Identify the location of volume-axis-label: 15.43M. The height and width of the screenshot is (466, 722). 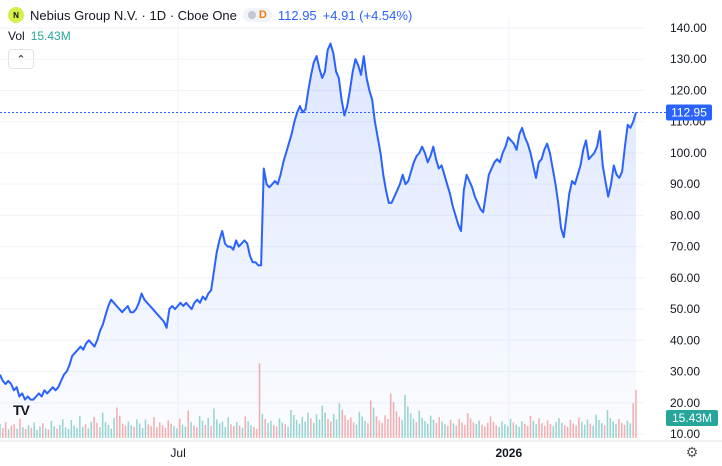
(692, 418).